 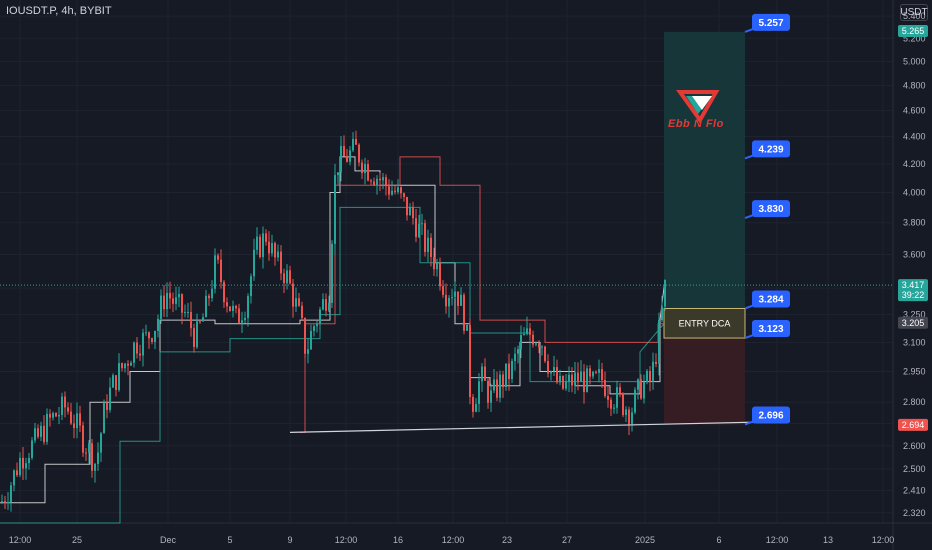 What do you see at coordinates (914, 254) in the screenshot?
I see `y-tick-label: 3.600` at bounding box center [914, 254].